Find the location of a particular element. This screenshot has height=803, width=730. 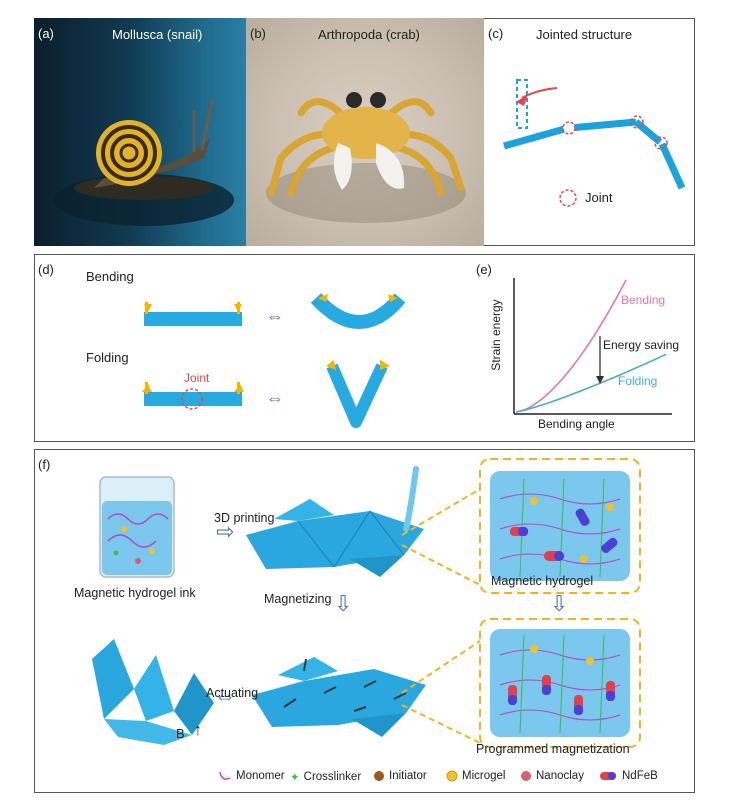

legend-ndfeb: NdFeB is located at coordinates (629, 776).